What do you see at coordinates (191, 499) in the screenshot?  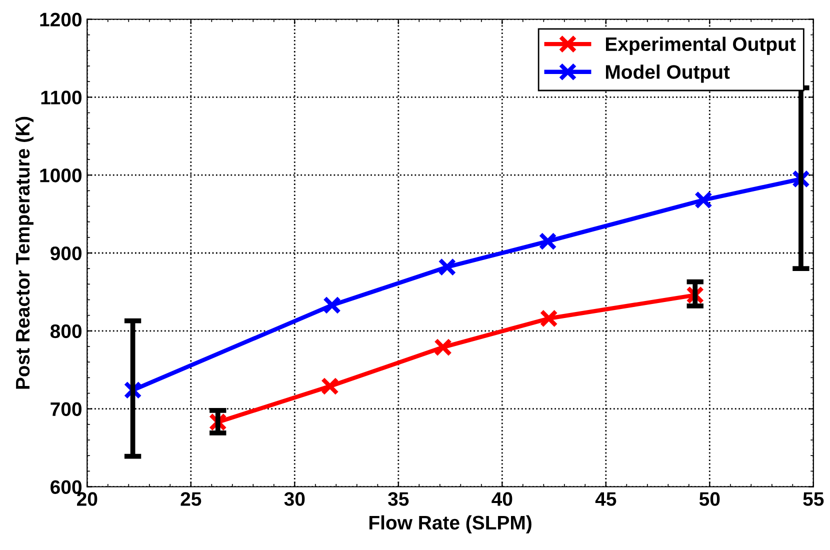 I see `x-tick-label: 25` at bounding box center [191, 499].